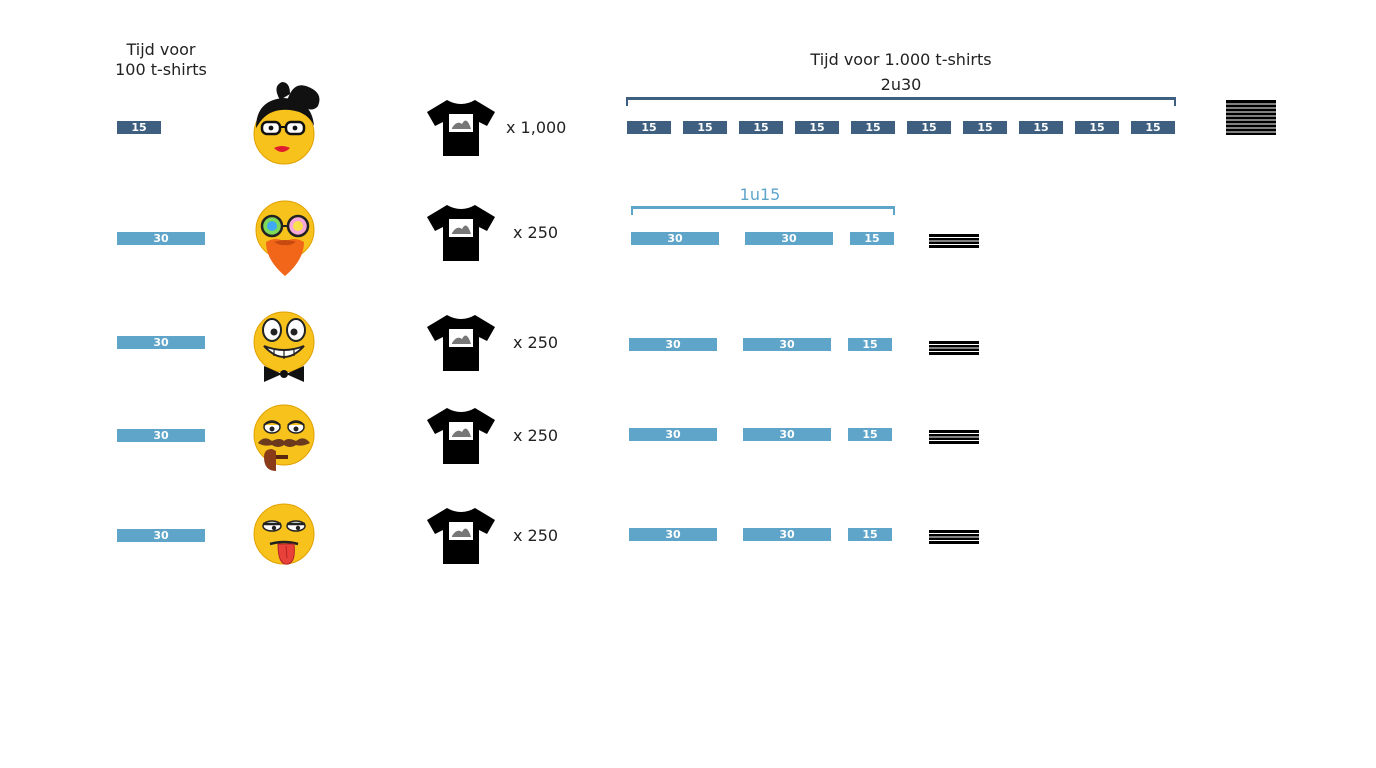 This screenshot has width=1376, height=768. I want to click on header-left-line2: 100 t-shirts, so click(161, 69).